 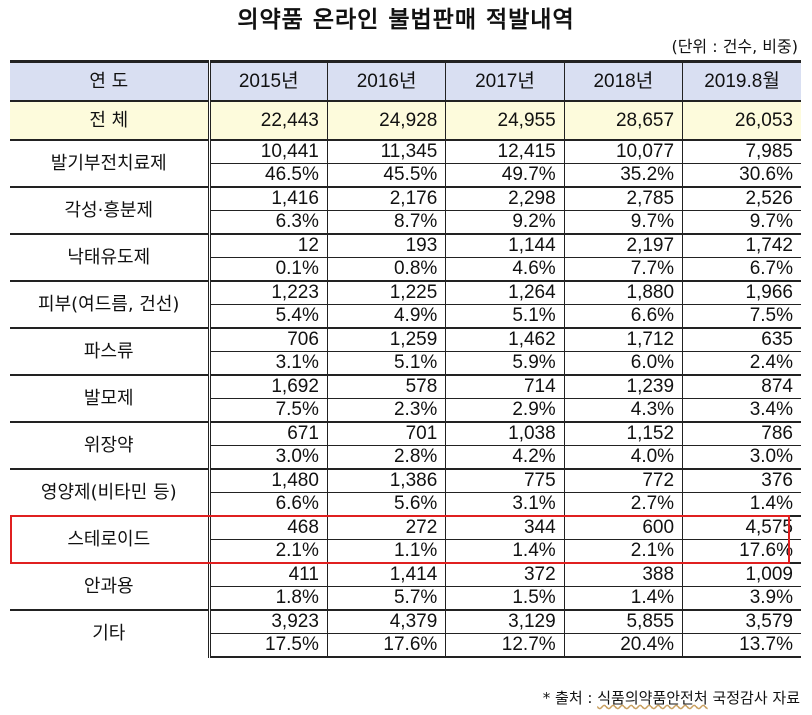 I want to click on count-cell: 272, so click(x=386, y=527).